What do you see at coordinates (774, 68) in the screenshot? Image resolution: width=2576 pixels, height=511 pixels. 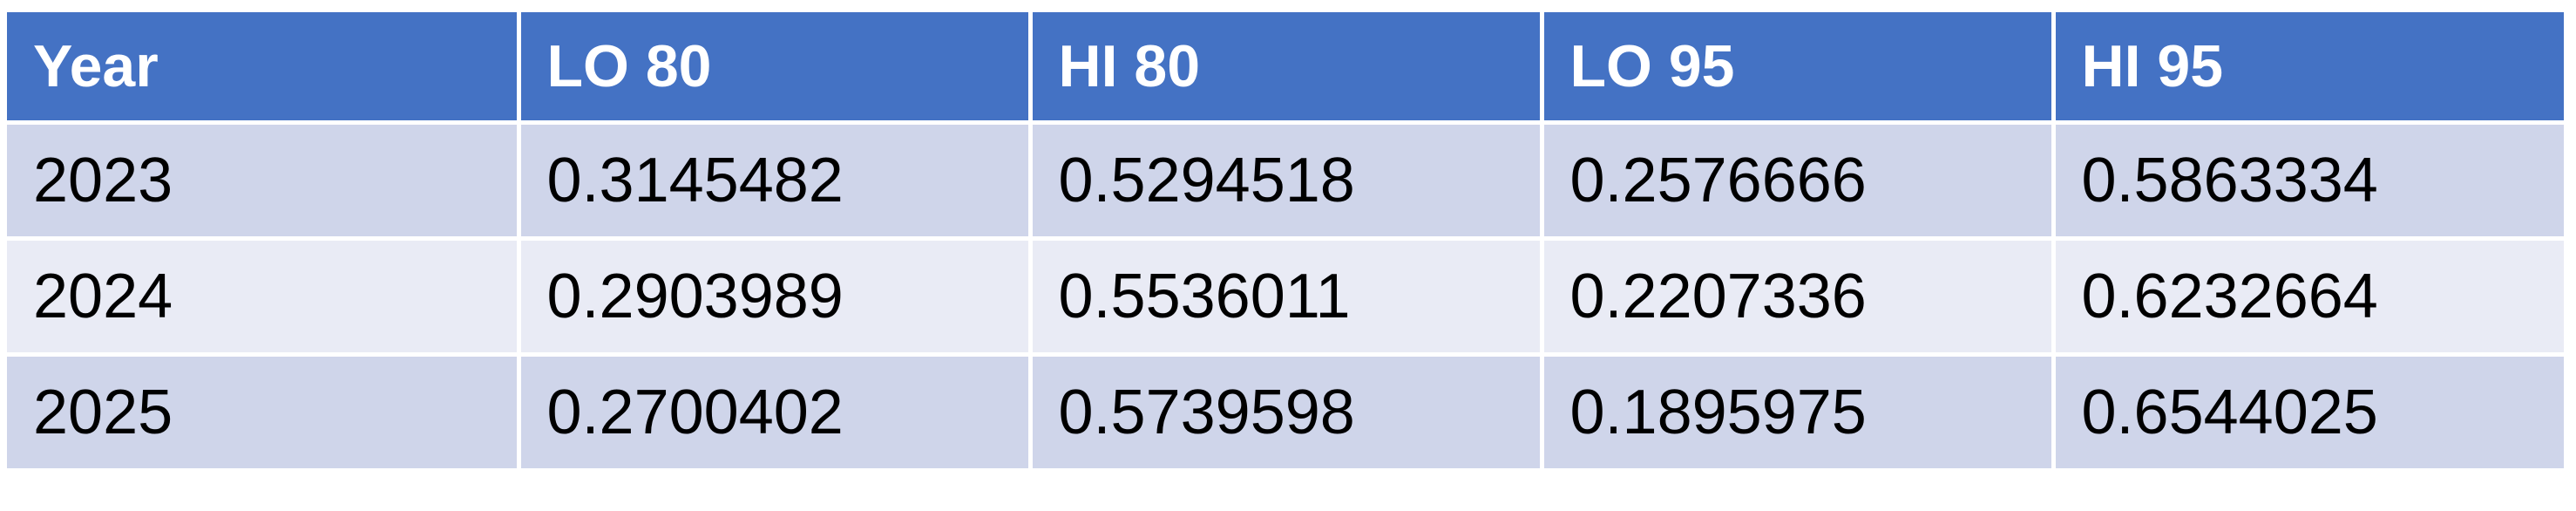 I see `header-lo-80: LO 80` at bounding box center [774, 68].